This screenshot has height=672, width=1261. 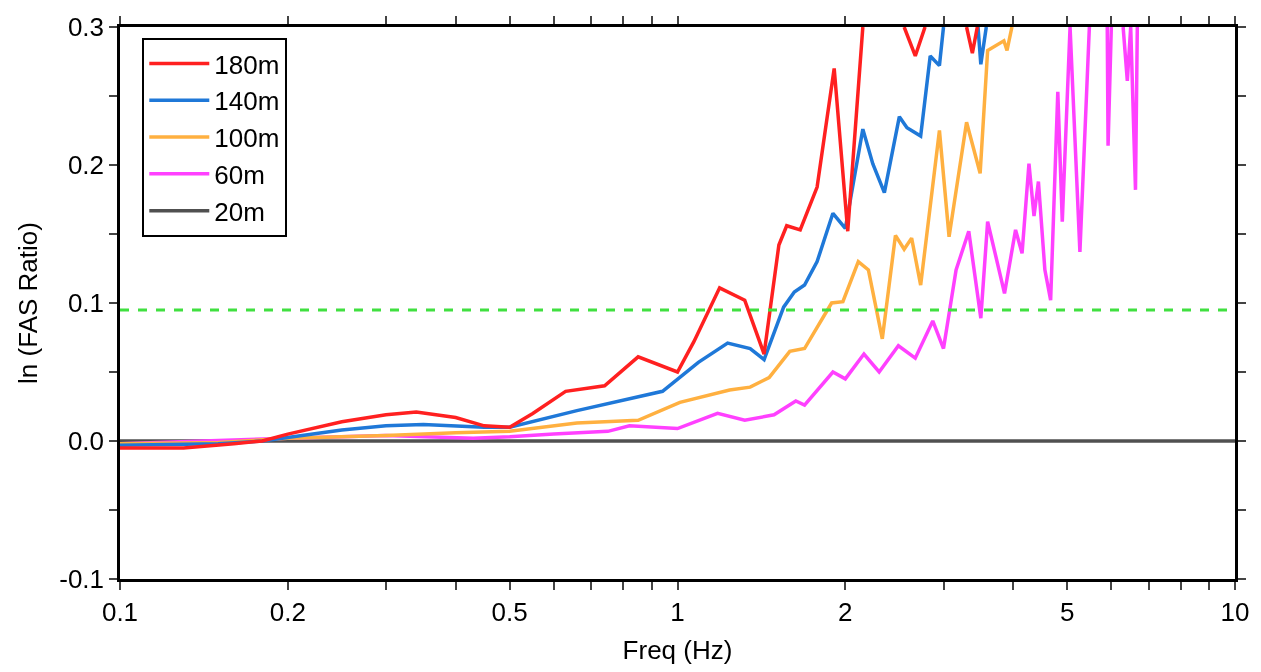 What do you see at coordinates (86, 165) in the screenshot?
I see `y-tick-label: 0.2` at bounding box center [86, 165].